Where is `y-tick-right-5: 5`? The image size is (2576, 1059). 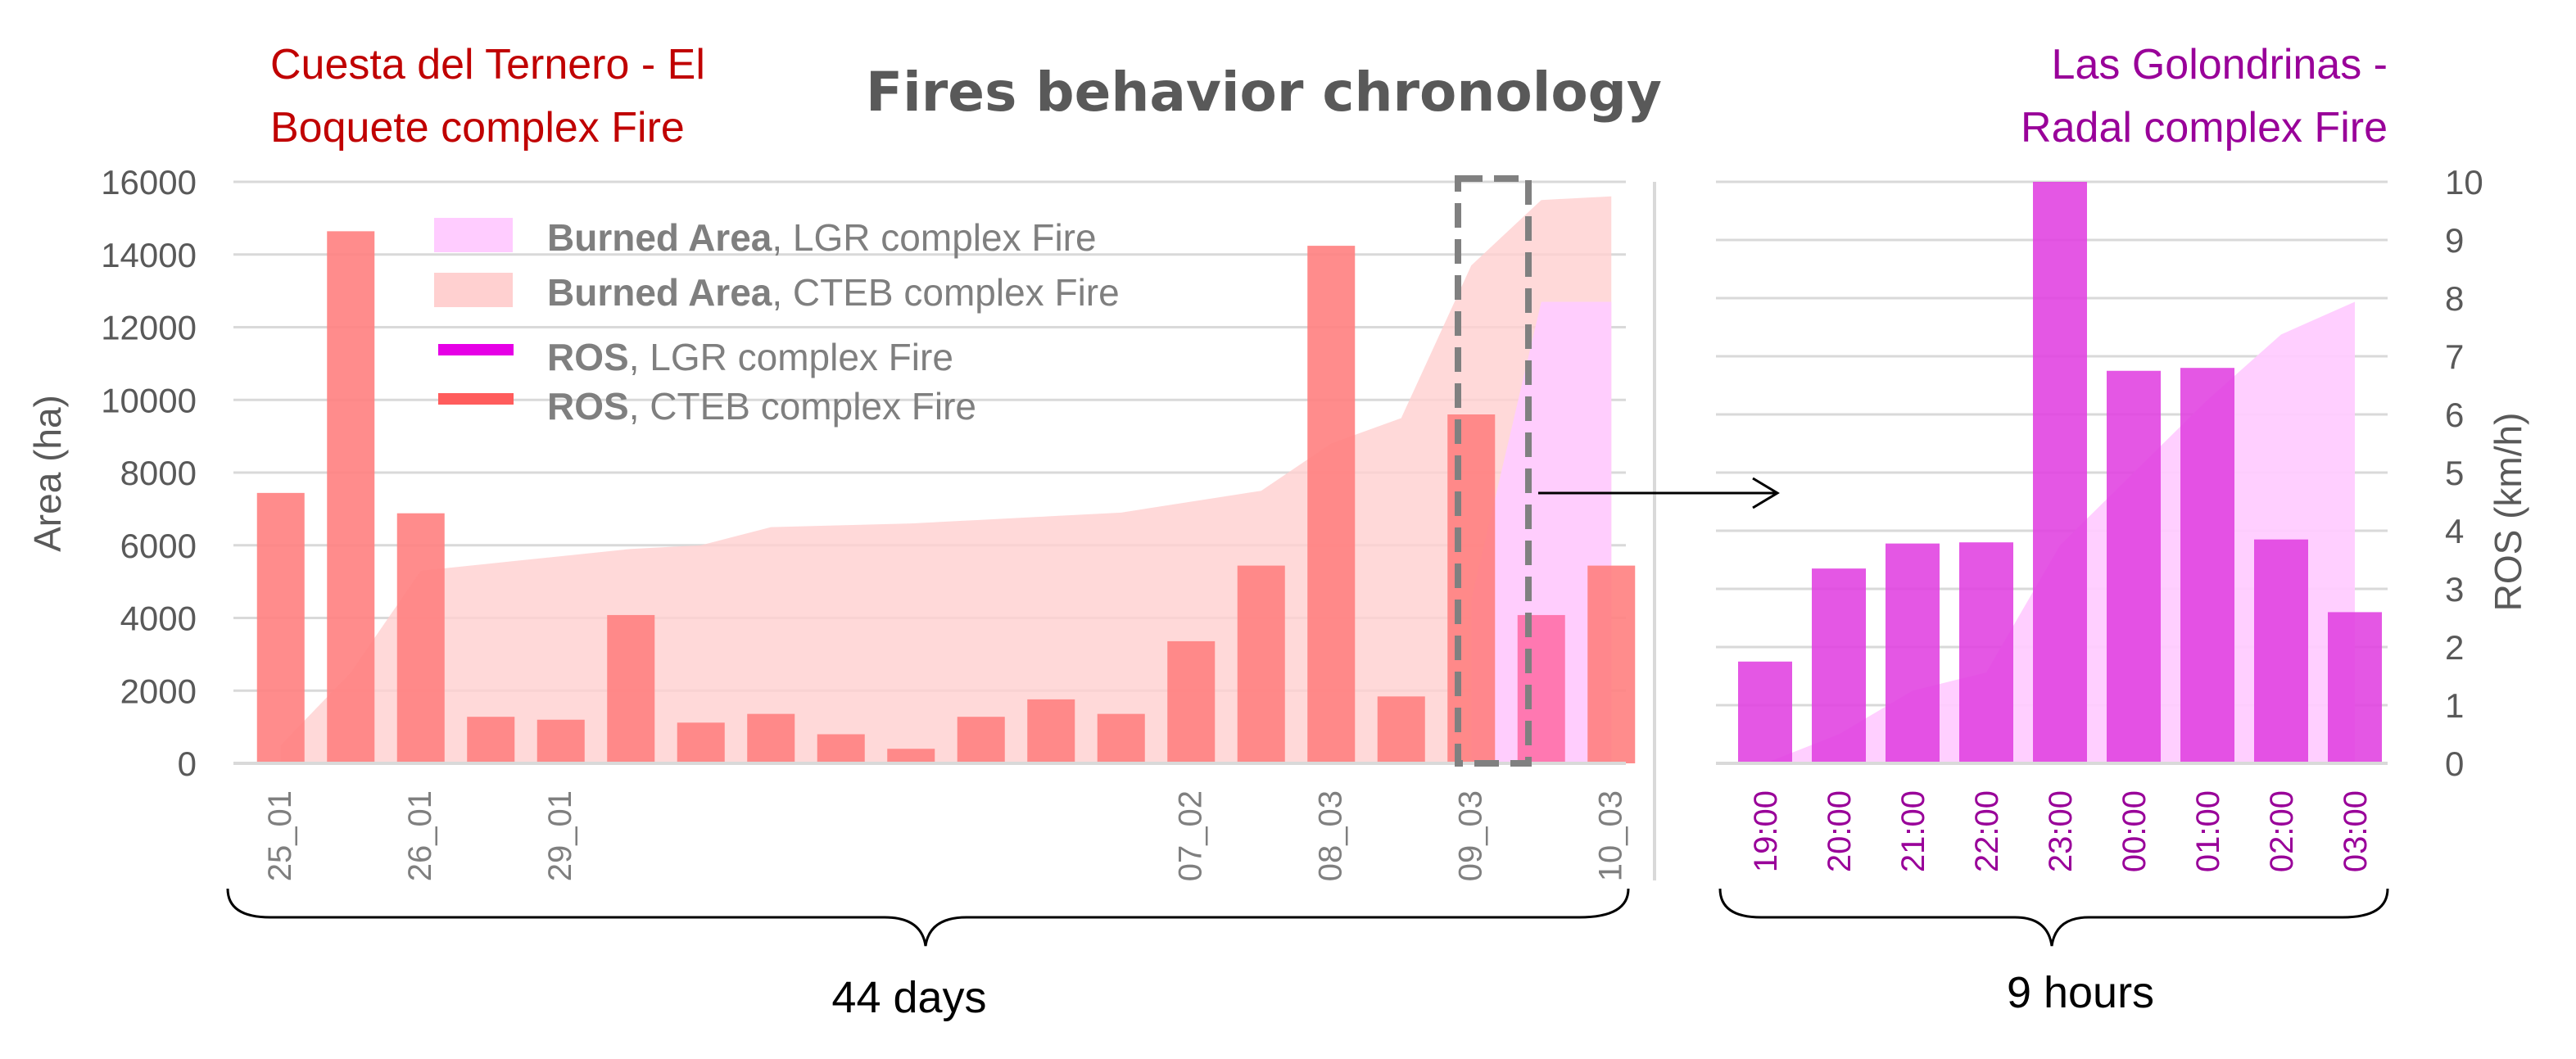 y-tick-right-5: 5 is located at coordinates (2454, 473).